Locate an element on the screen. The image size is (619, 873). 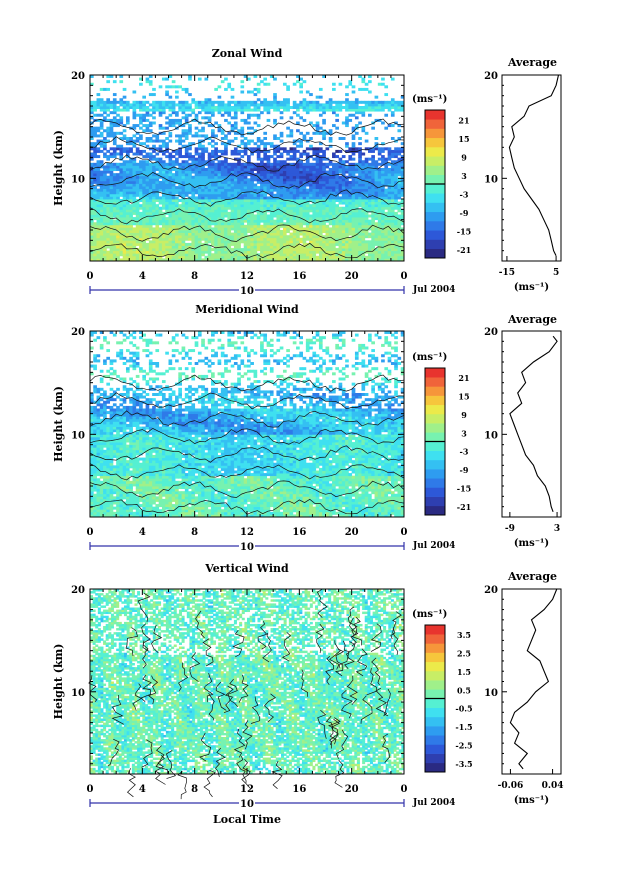
colorbar-swatch is located at coordinates (435, 189).